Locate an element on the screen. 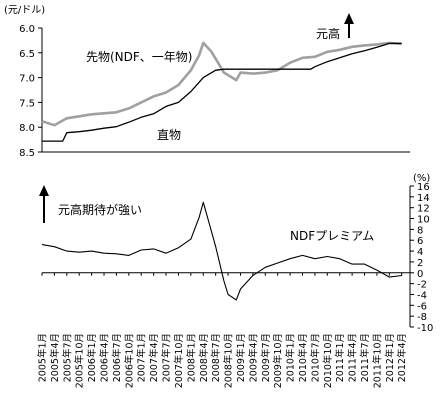  bottom-y-tick-label: 10 is located at coordinates (423, 220).